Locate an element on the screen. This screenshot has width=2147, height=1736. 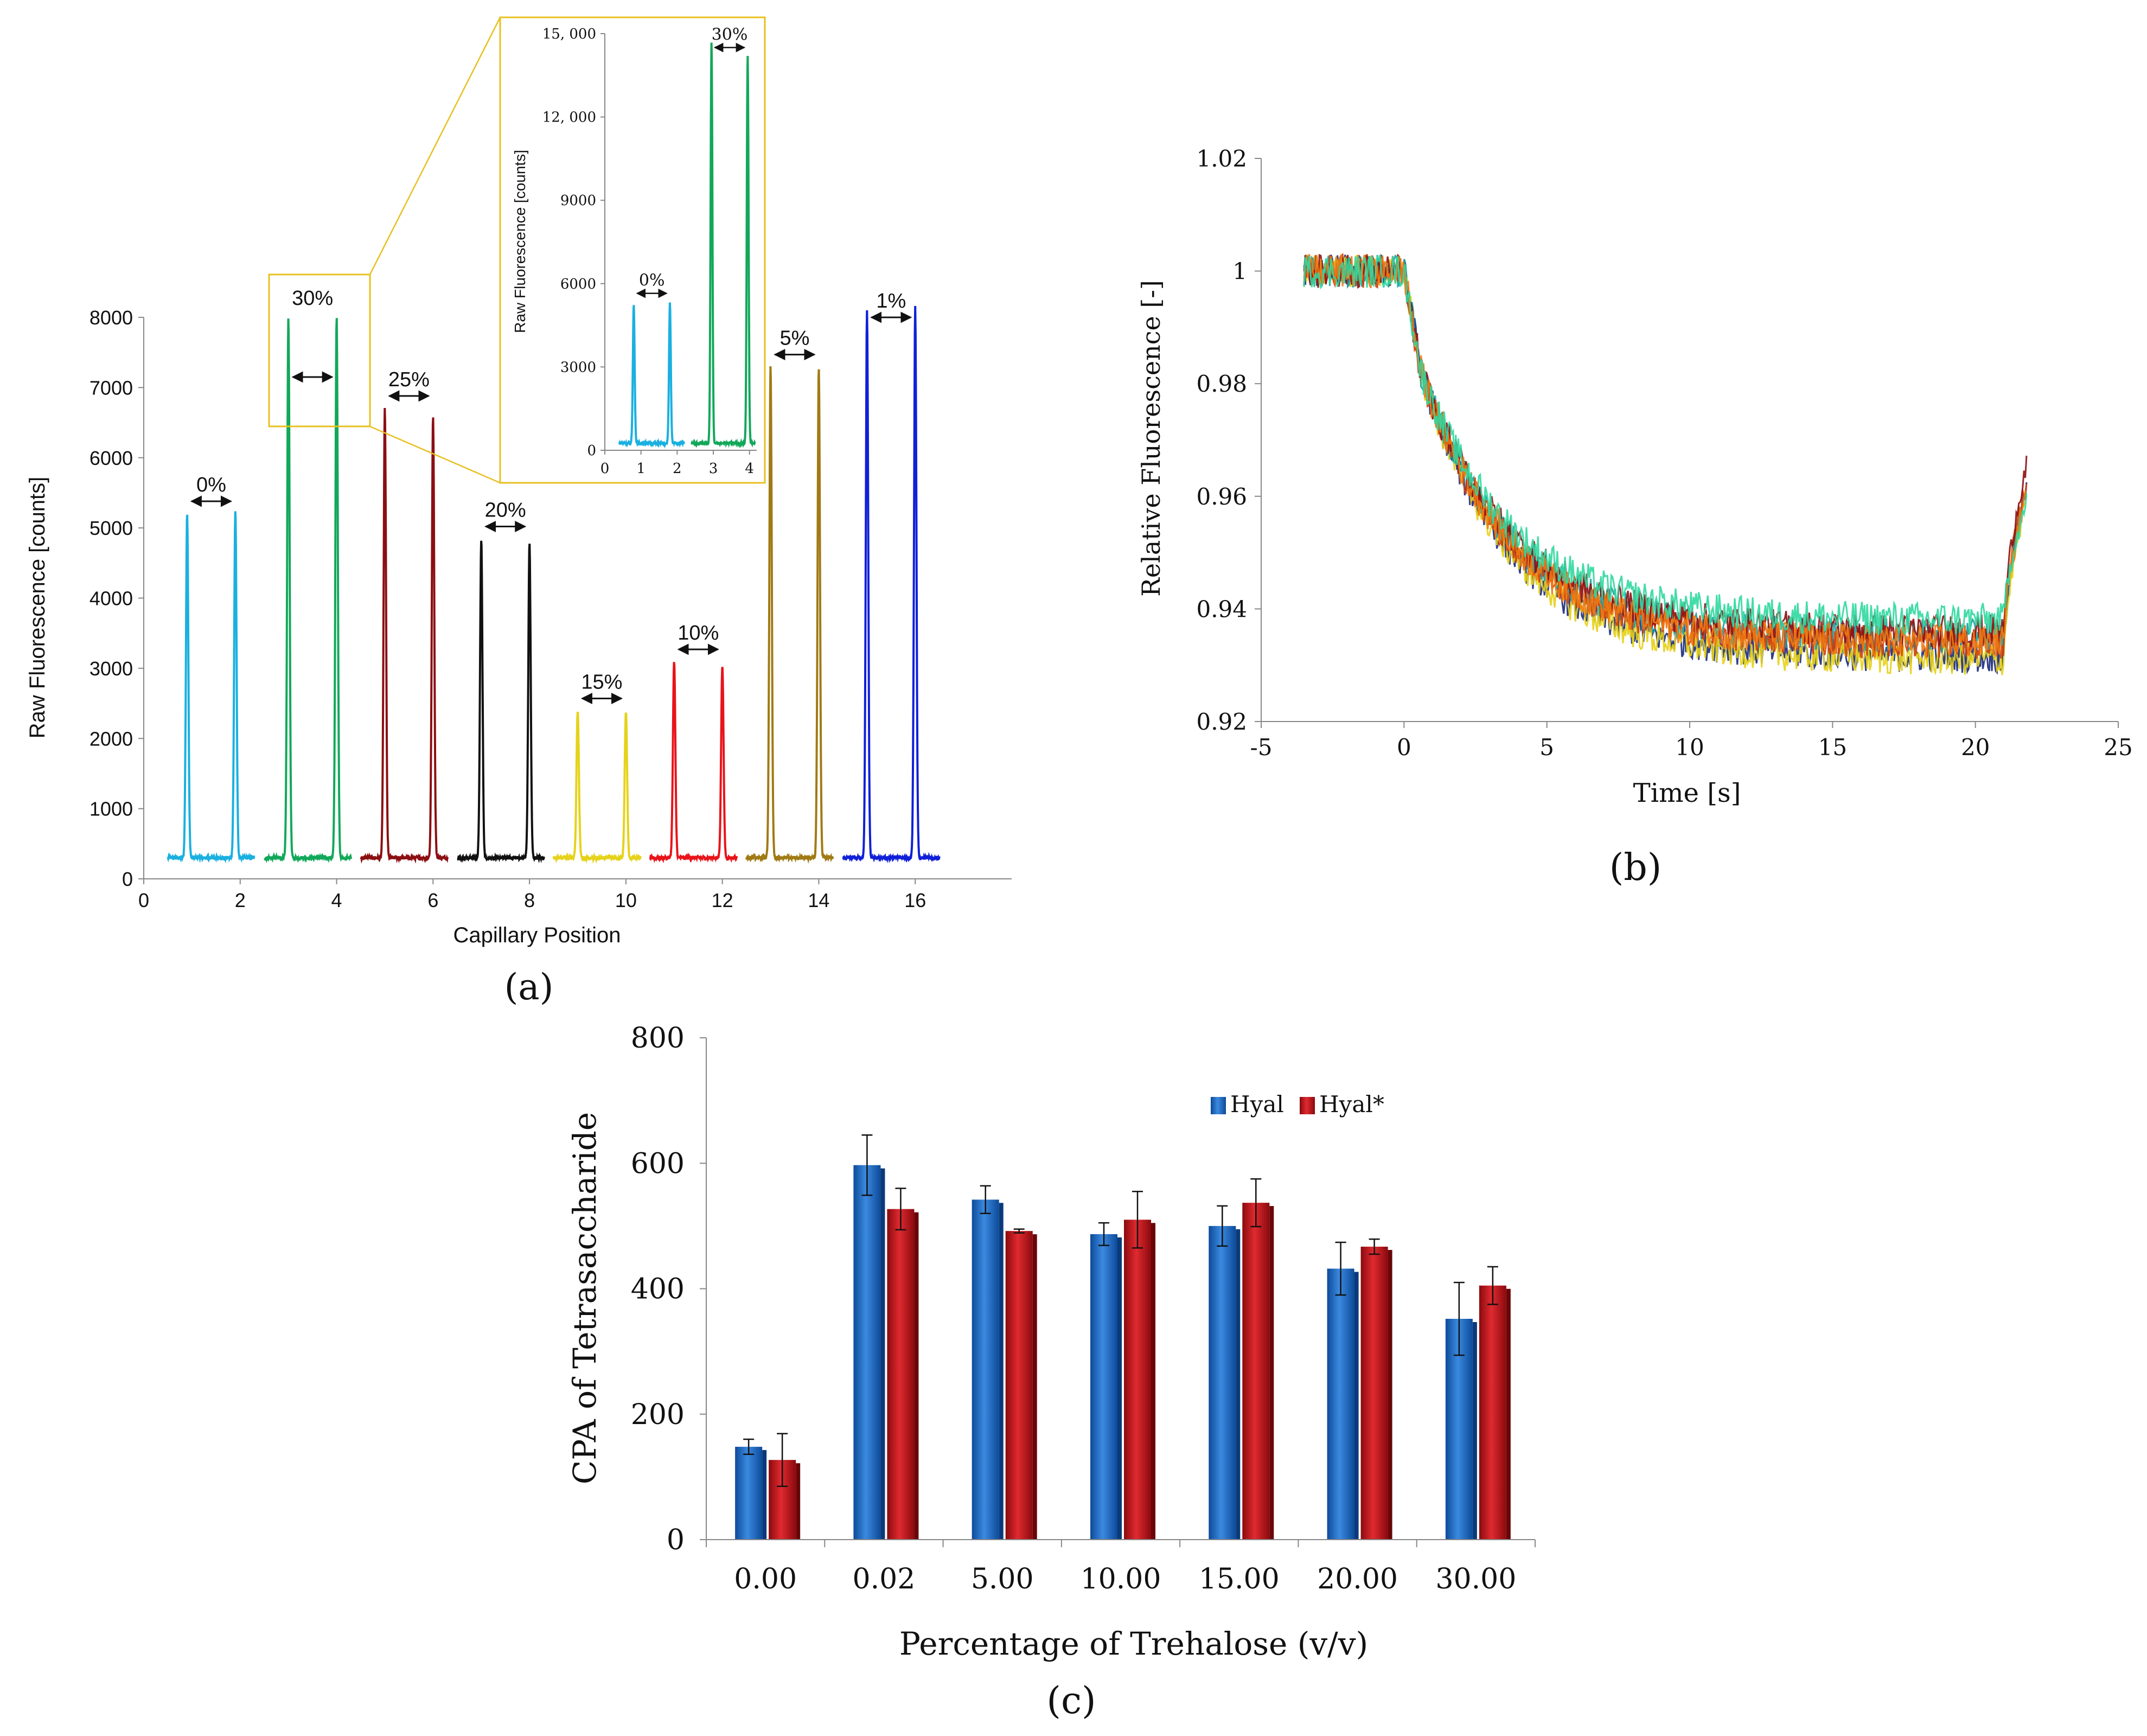
a-trace-15% is located at coordinates (597, 787).